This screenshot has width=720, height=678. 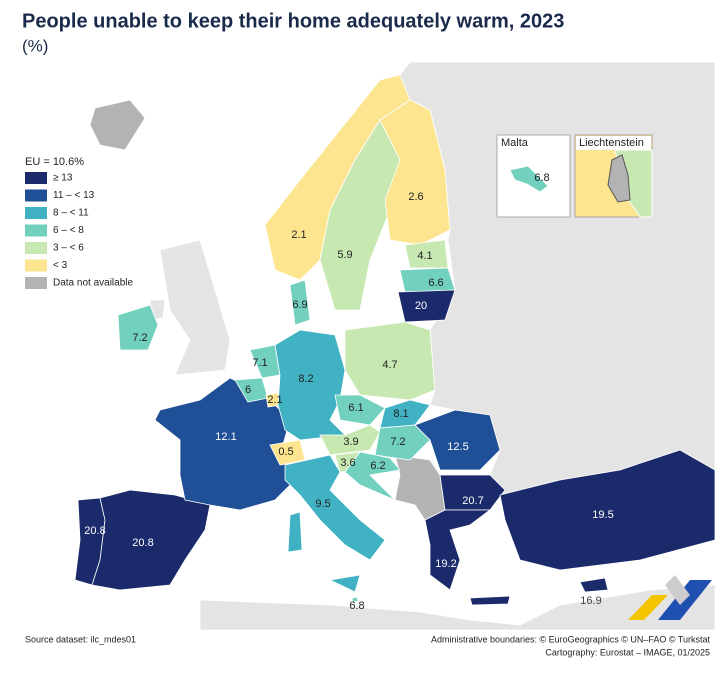 What do you see at coordinates (445, 564) in the screenshot?
I see `value-label: 19.2` at bounding box center [445, 564].